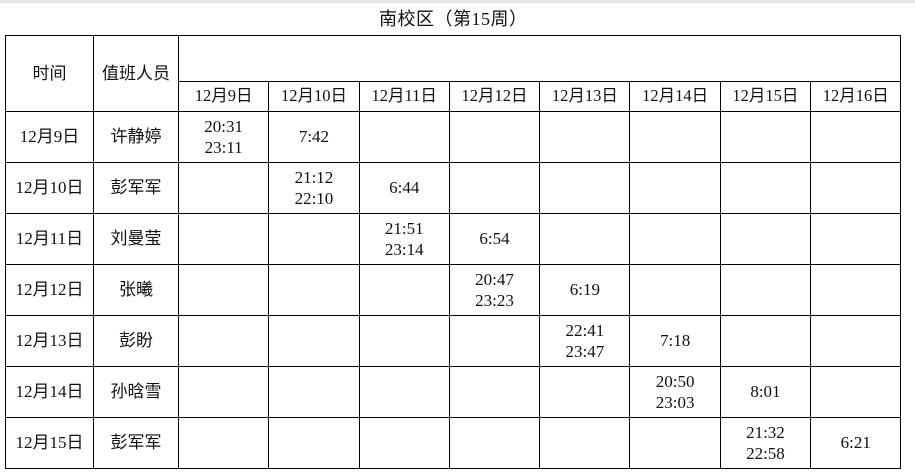  Describe the element at coordinates (765, 96) in the screenshot. I see `header-day-7: 12月15日` at that location.